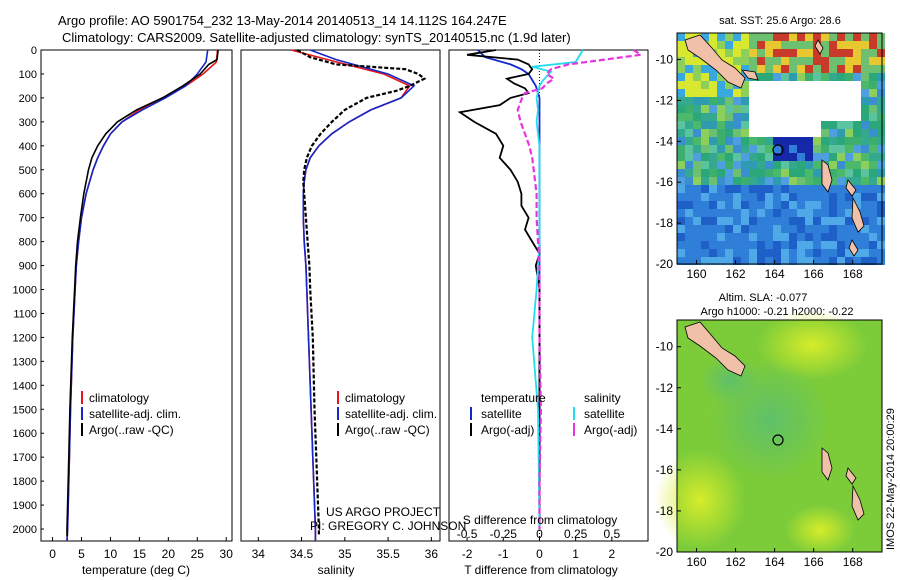 The image size is (900, 580). What do you see at coordinates (778, 440) in the screenshot?
I see `argo-float-marker` at bounding box center [778, 440].